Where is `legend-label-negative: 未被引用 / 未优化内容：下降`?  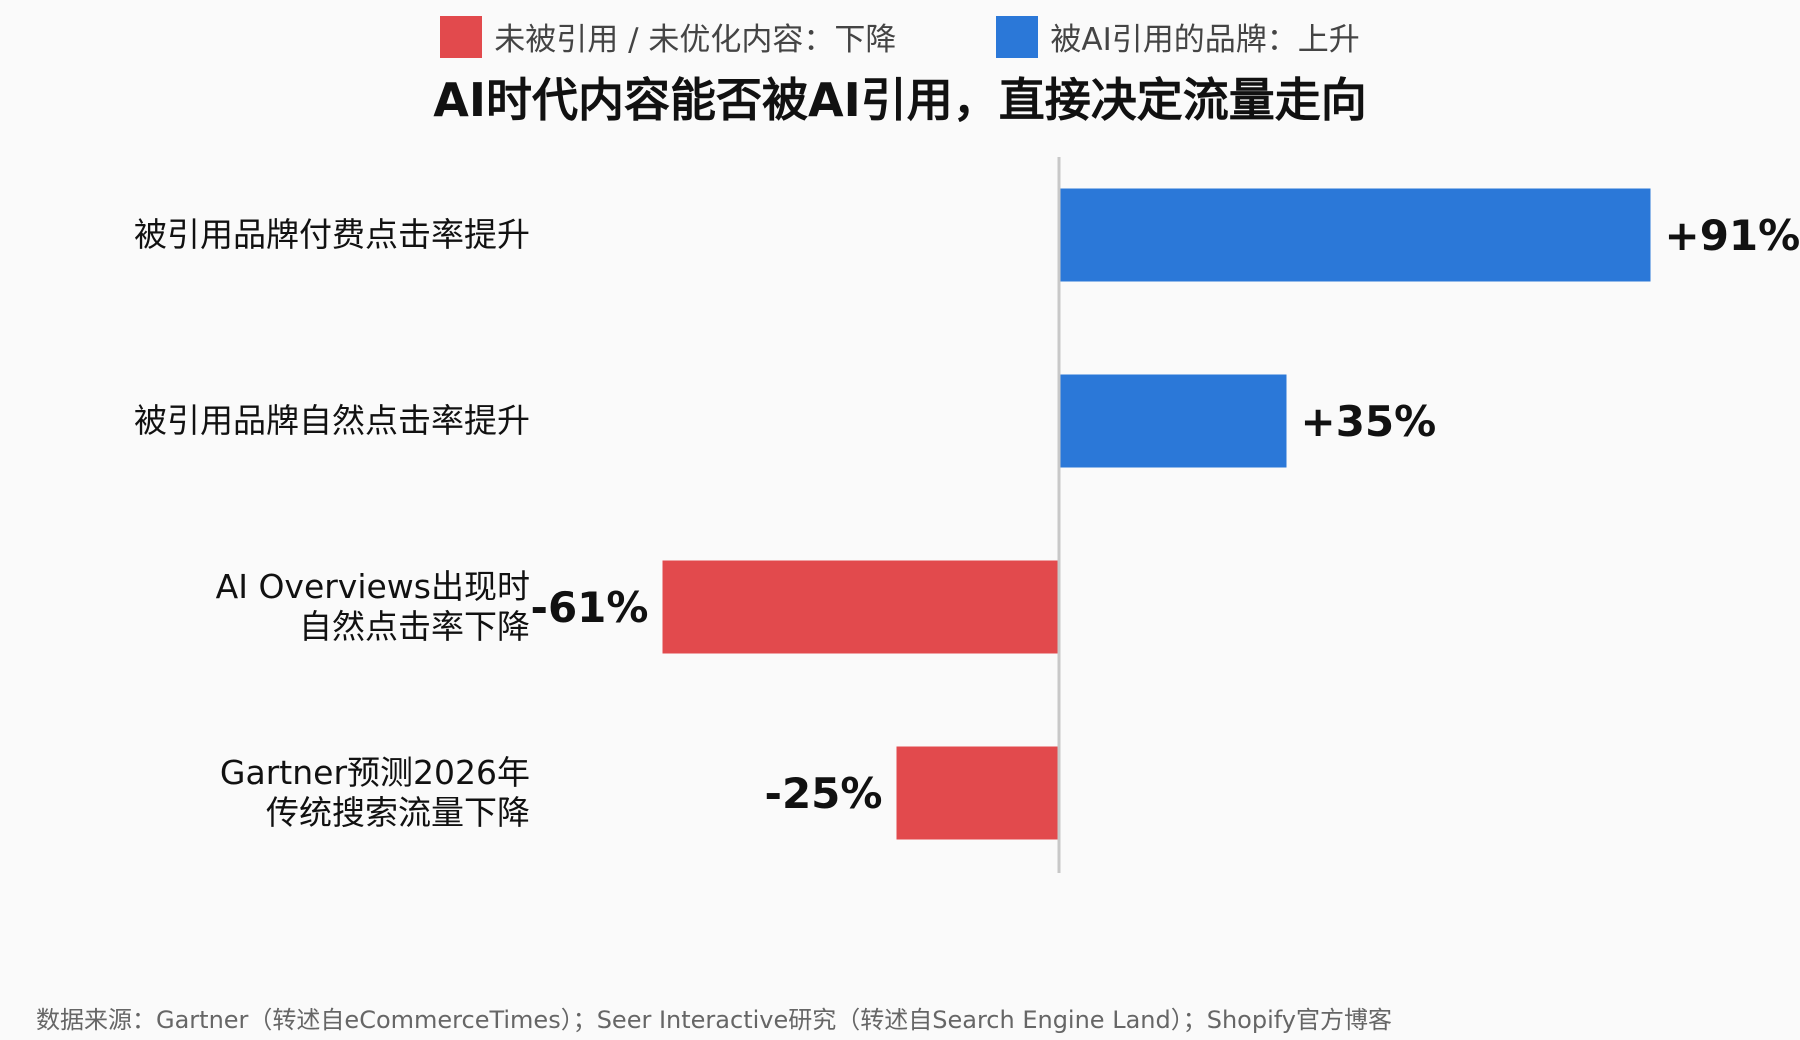
legend-label-negative: 未被引用 / 未优化内容：下降 is located at coordinates (695, 40).